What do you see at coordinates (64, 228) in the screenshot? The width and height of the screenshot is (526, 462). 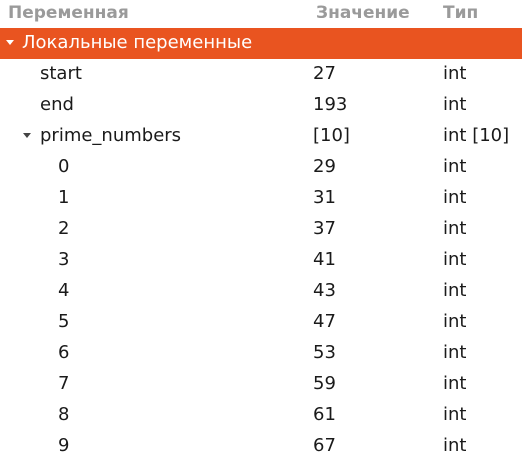 I see `element-index: 2` at bounding box center [64, 228].